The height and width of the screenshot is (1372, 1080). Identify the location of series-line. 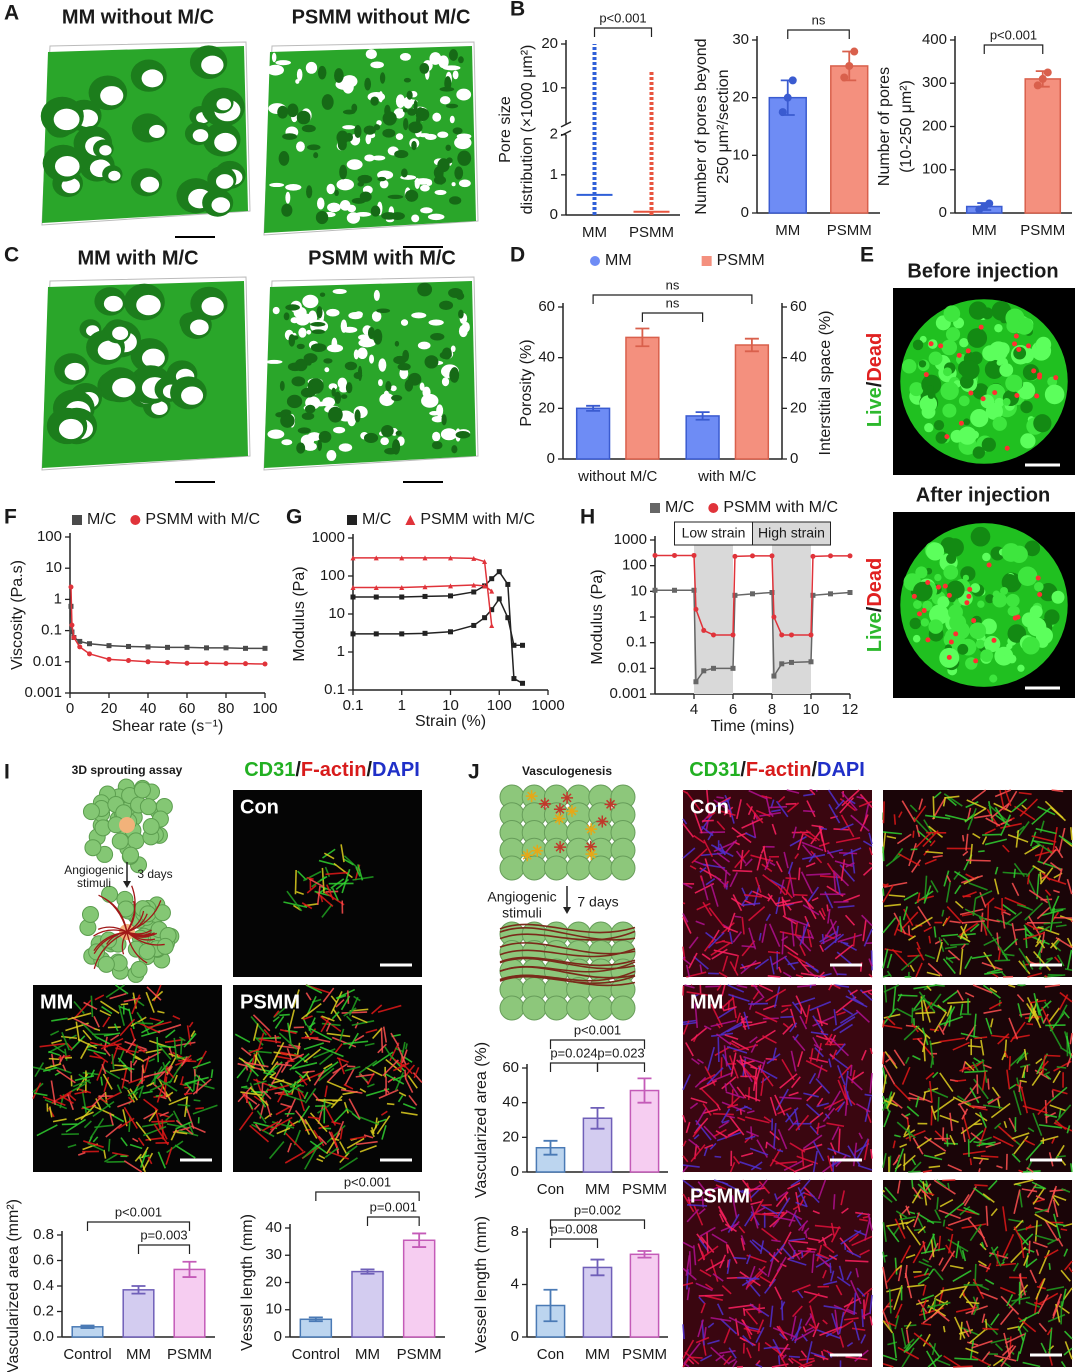
(423, 588).